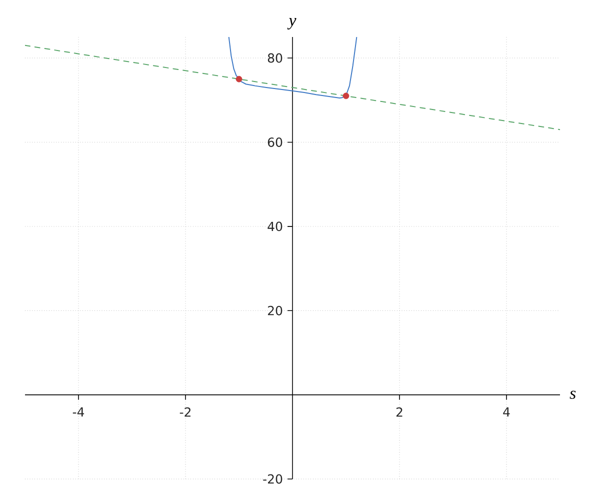 This screenshot has width=600, height=500. Describe the element at coordinates (573, 394) in the screenshot. I see `x-axis-title: s` at that location.